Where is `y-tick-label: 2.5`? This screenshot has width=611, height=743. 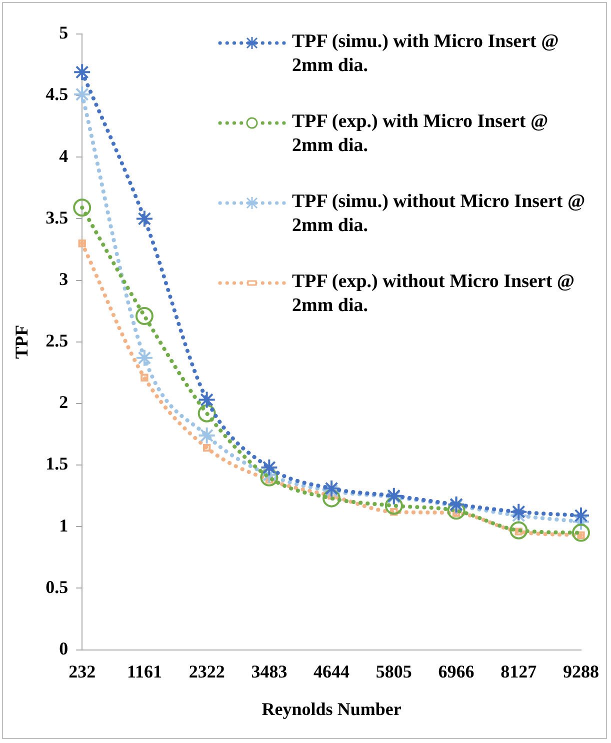
y-tick-label: 2.5 is located at coordinates (57, 340).